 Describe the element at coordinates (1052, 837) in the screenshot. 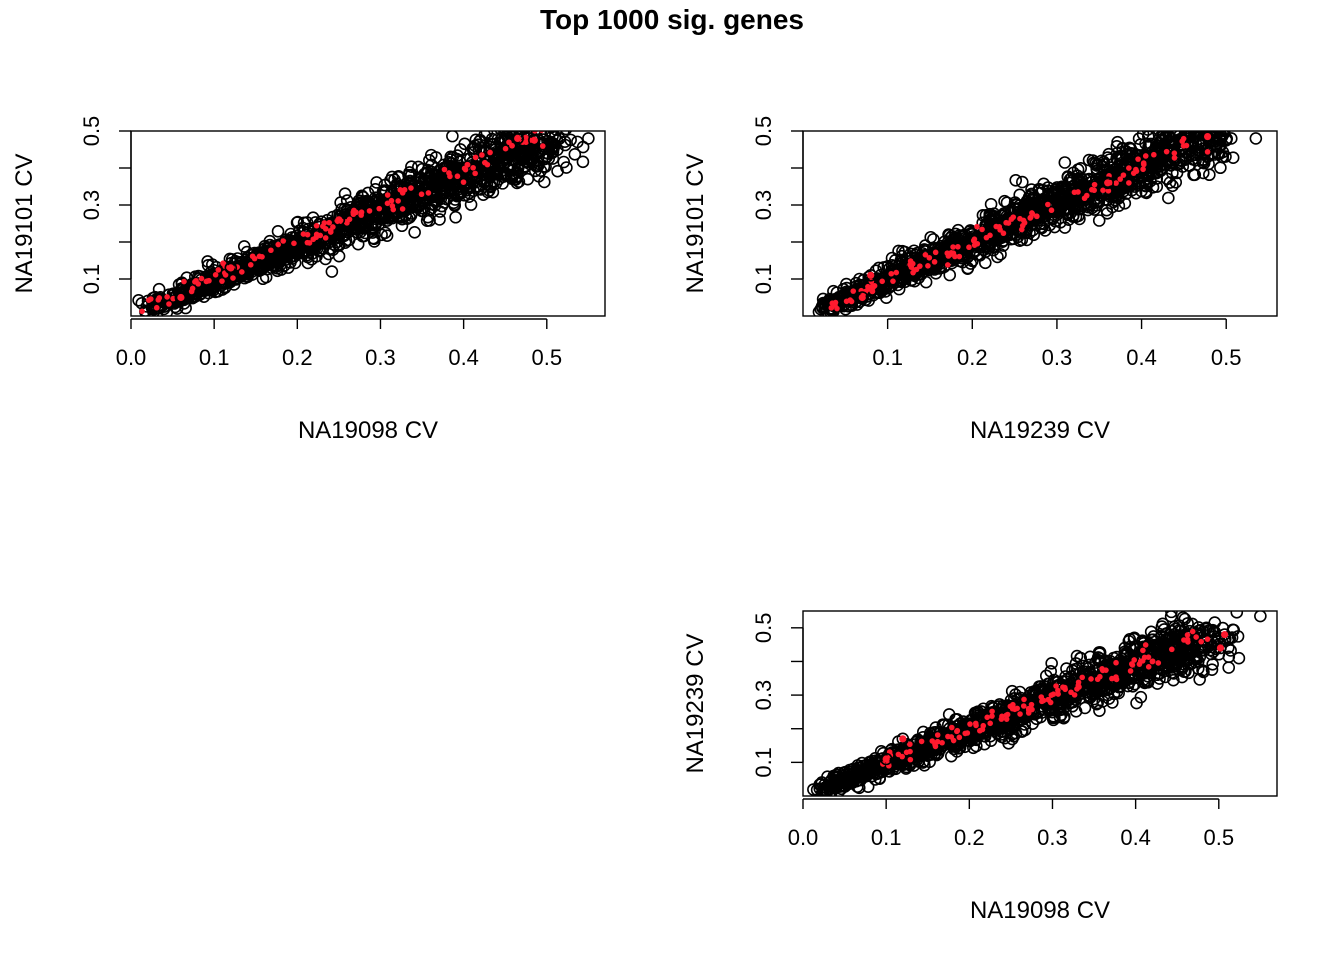

I see `x-tick-label: 0.3` at that location.